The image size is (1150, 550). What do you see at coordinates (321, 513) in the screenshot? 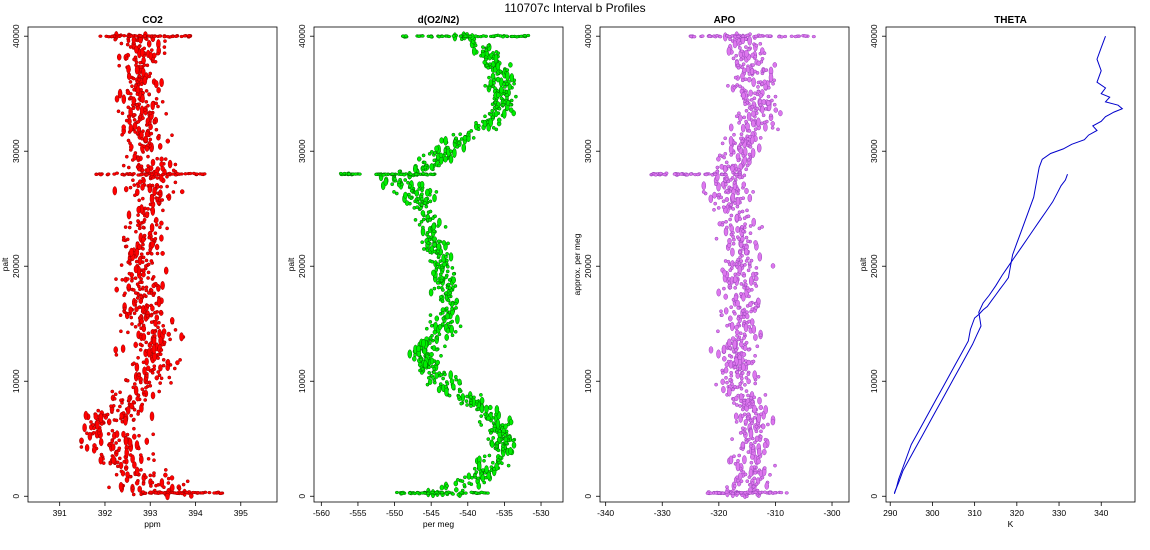
I see `x-tick-label: -560` at bounding box center [321, 513].